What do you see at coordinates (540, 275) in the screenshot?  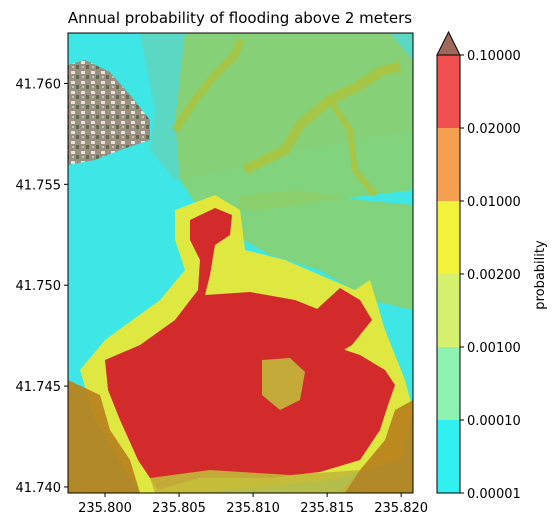 I see `colorbar-label: probability` at bounding box center [540, 275].